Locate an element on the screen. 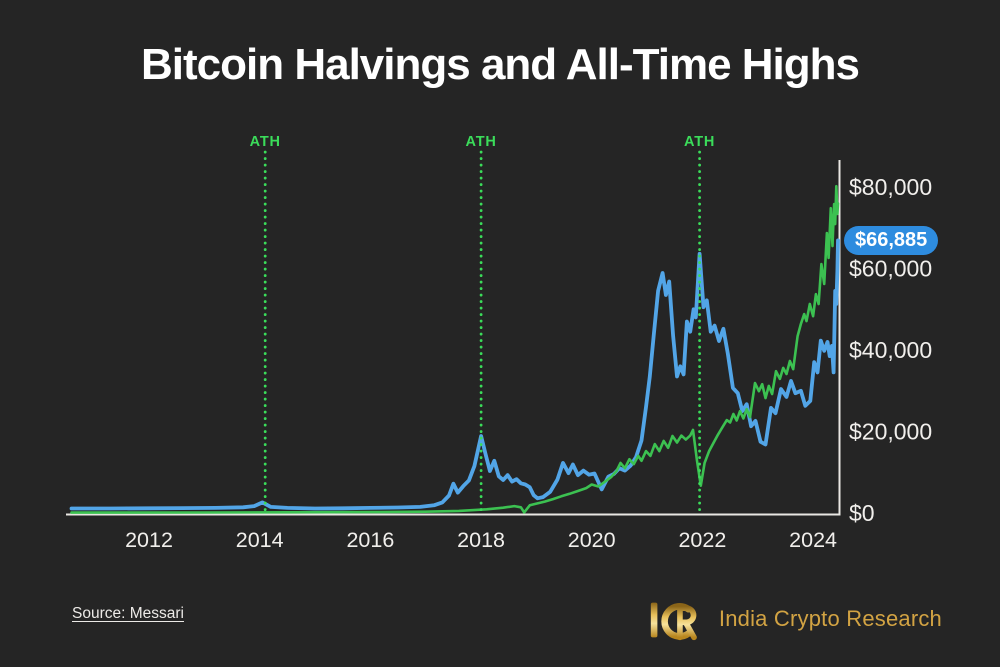 The width and height of the screenshot is (1000, 667). x-tick-label: 2018 is located at coordinates (481, 540).